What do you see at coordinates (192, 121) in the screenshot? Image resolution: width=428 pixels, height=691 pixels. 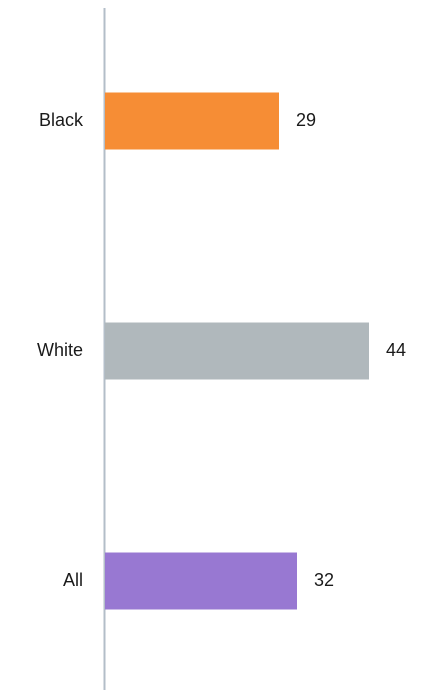 I see `bar-black` at bounding box center [192, 121].